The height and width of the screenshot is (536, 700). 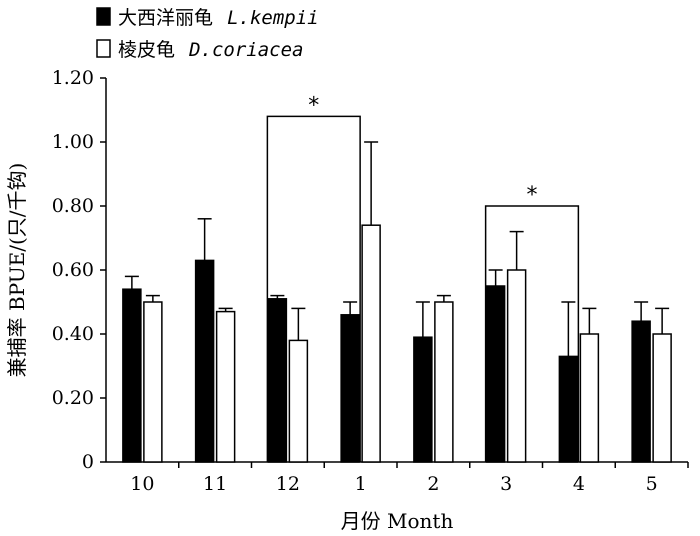 What do you see at coordinates (652, 484) in the screenshot?
I see `x-tick-label: 5` at bounding box center [652, 484].